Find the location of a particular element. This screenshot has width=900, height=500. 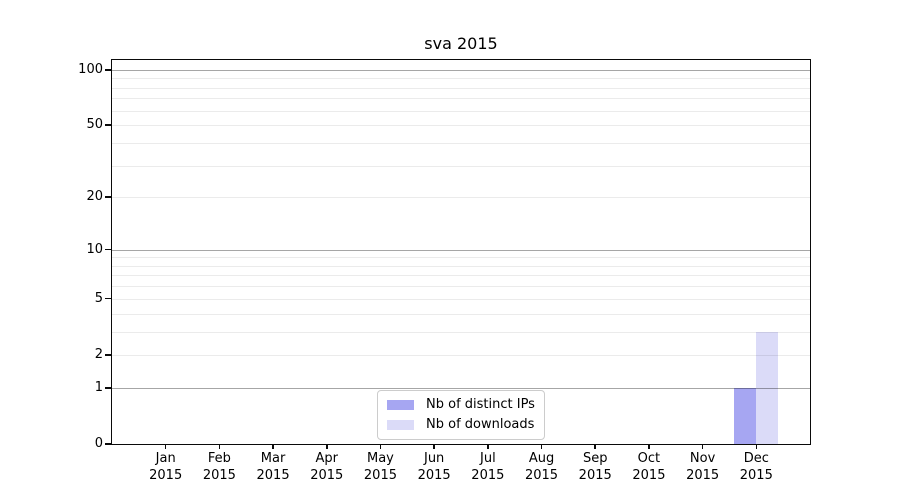

x-tick-label: Oct 2015 is located at coordinates (649, 467).